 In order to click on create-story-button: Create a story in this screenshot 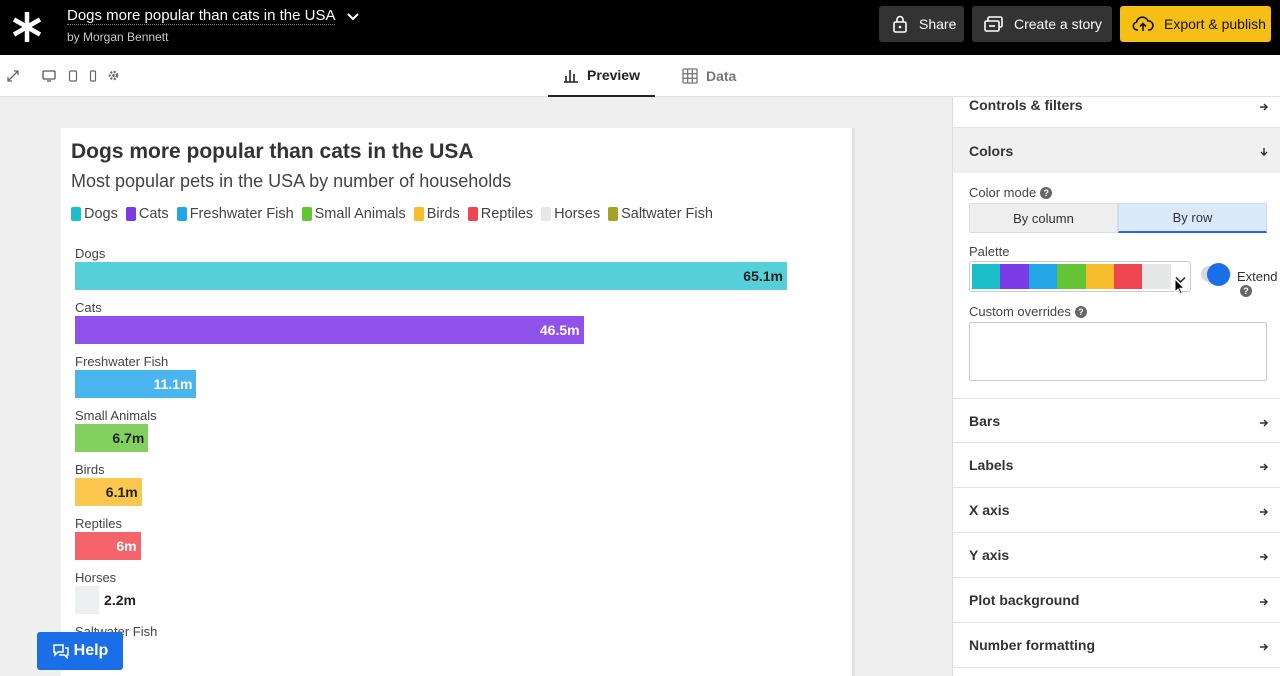, I will do `click(1042, 24)`.